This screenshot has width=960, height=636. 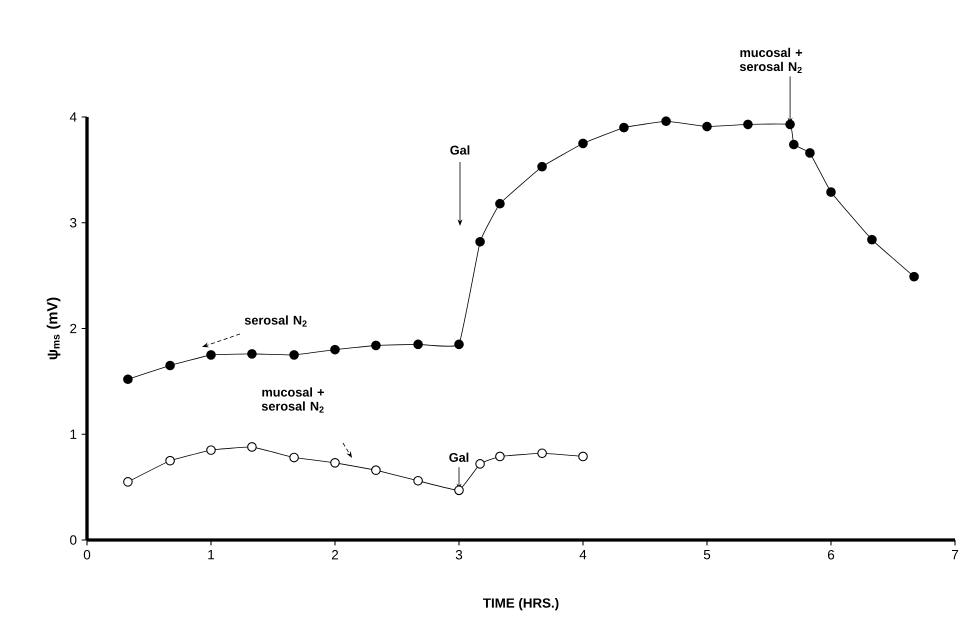 What do you see at coordinates (211, 555) in the screenshot?
I see `x-tick-label: 1` at bounding box center [211, 555].